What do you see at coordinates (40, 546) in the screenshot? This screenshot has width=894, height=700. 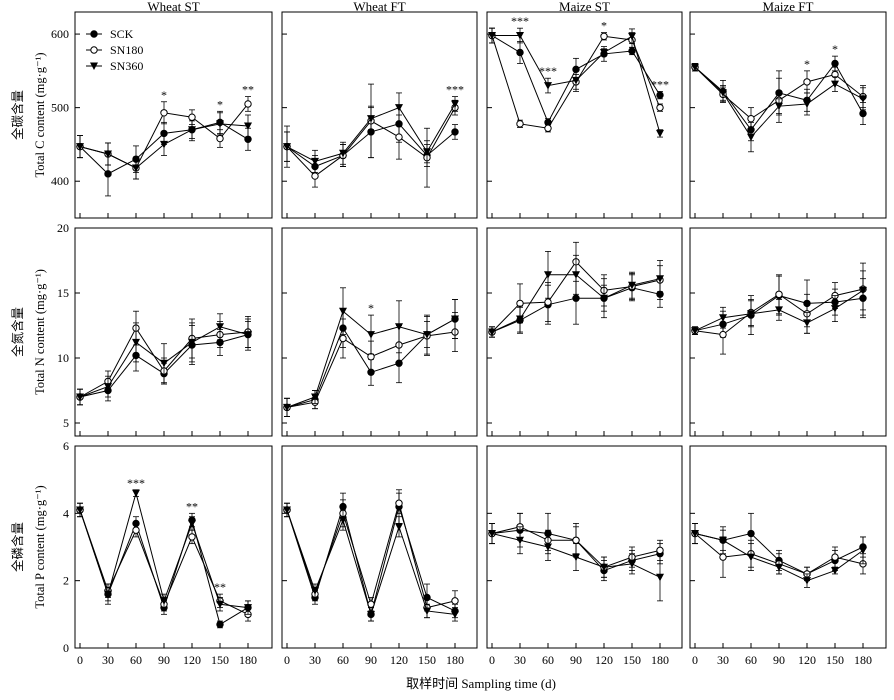 I see `y-axis-label-en: Total P content (mg·g⁻¹)` at bounding box center [40, 546].